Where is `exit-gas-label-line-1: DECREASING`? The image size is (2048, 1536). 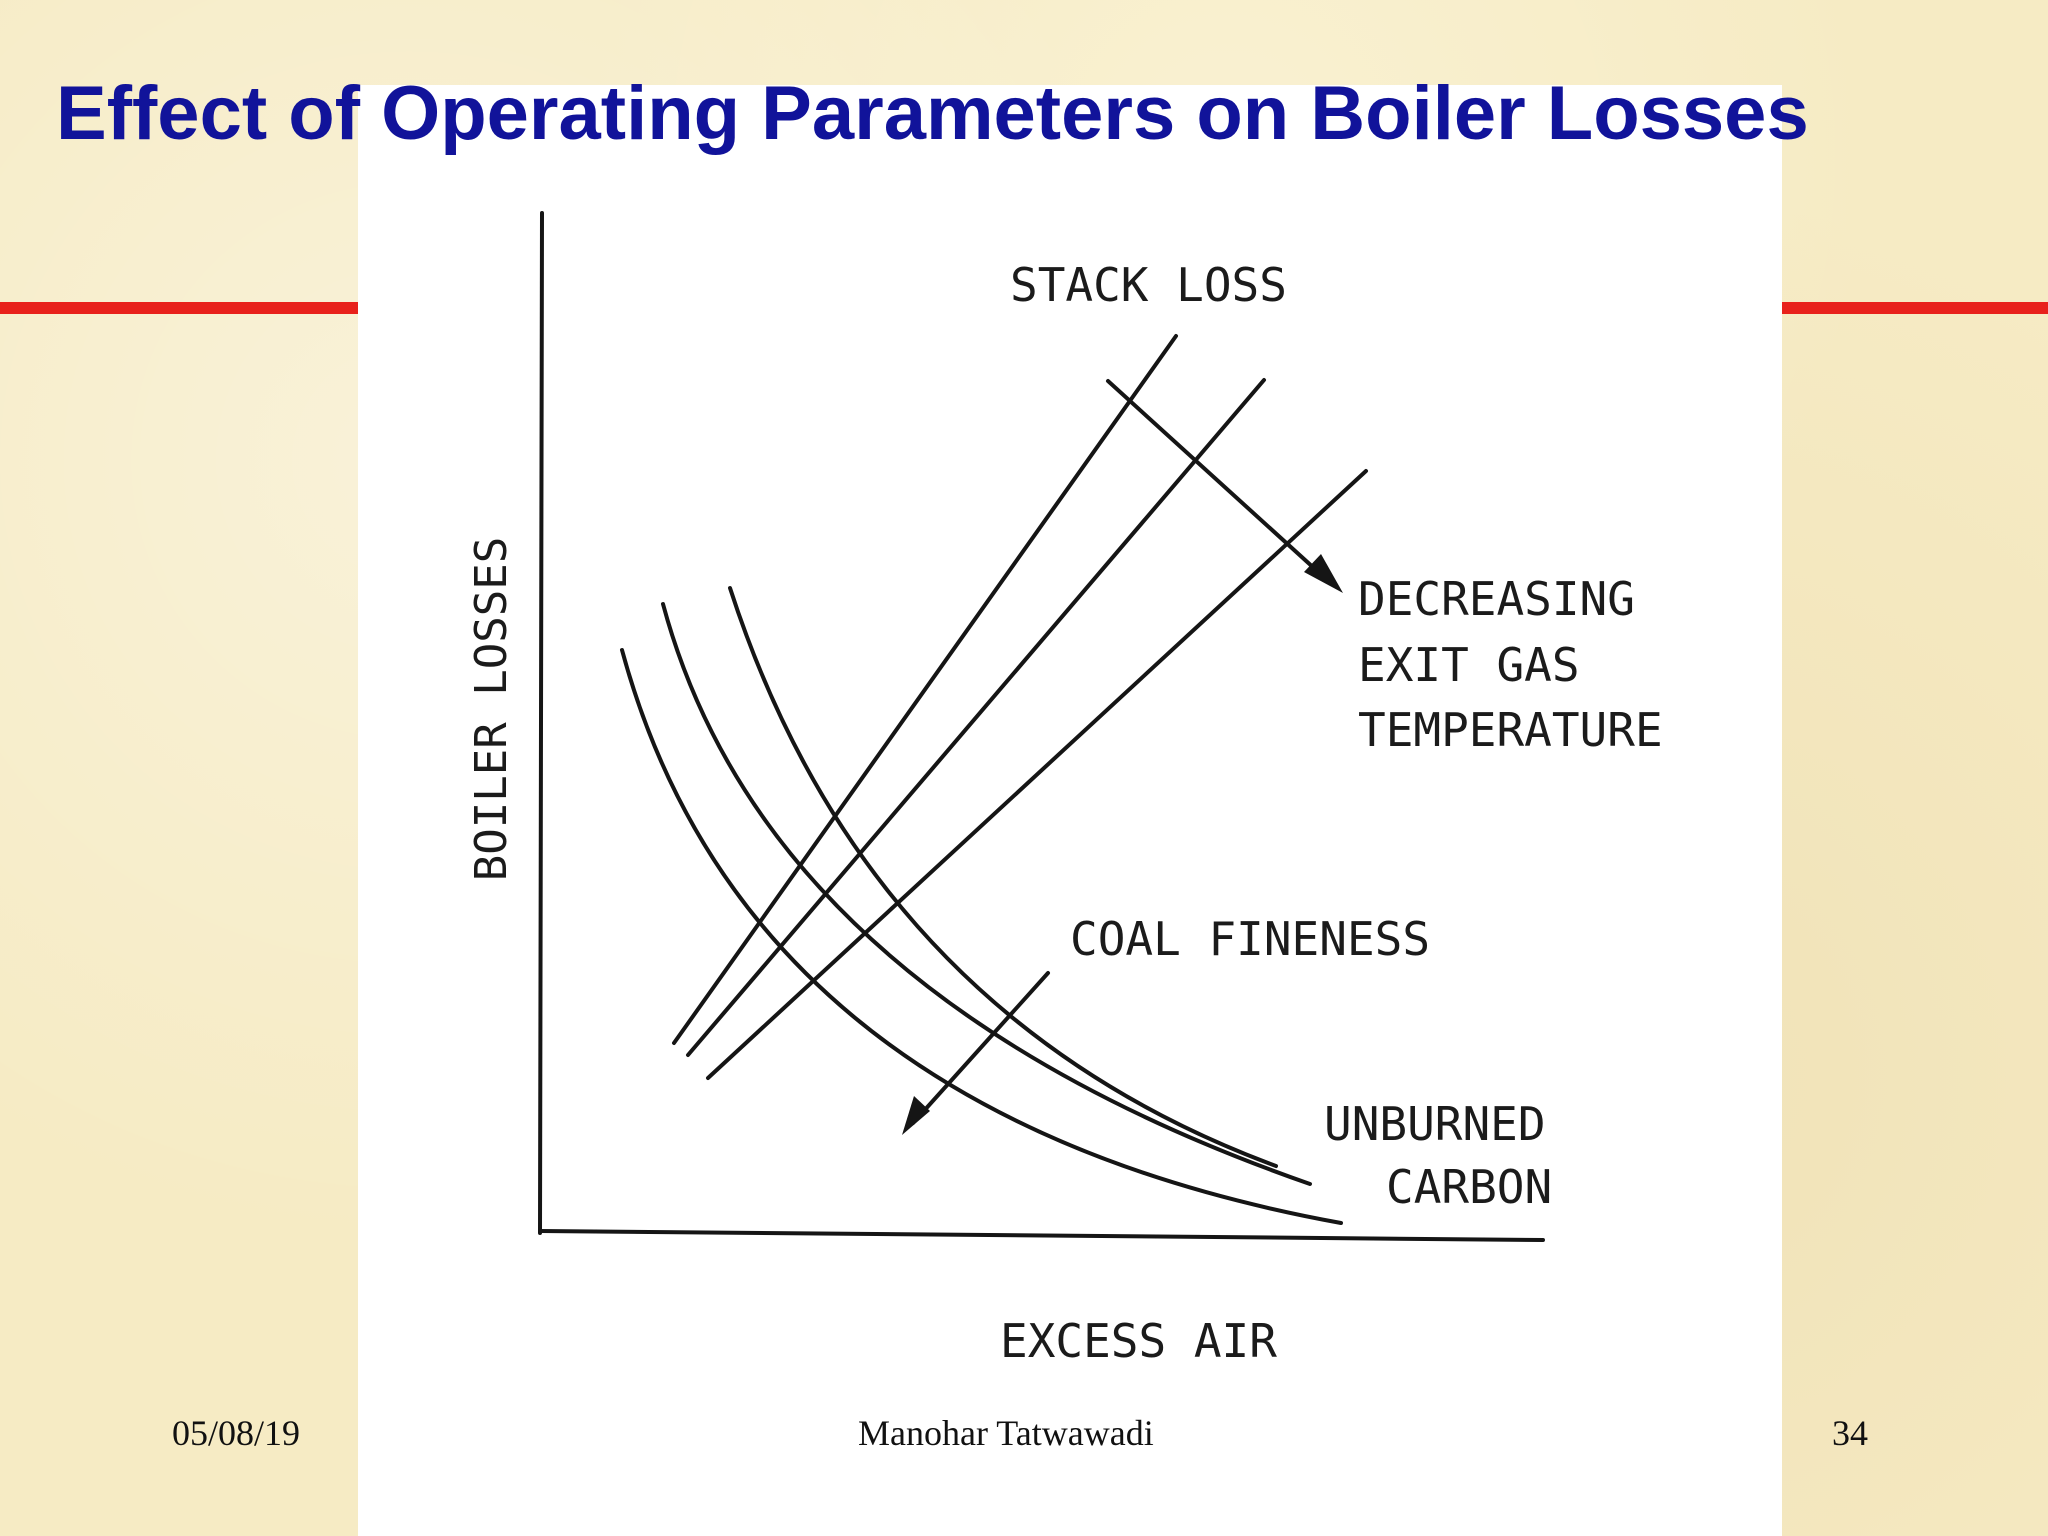
exit-gas-label-line-1: DECREASING is located at coordinates (1496, 599).